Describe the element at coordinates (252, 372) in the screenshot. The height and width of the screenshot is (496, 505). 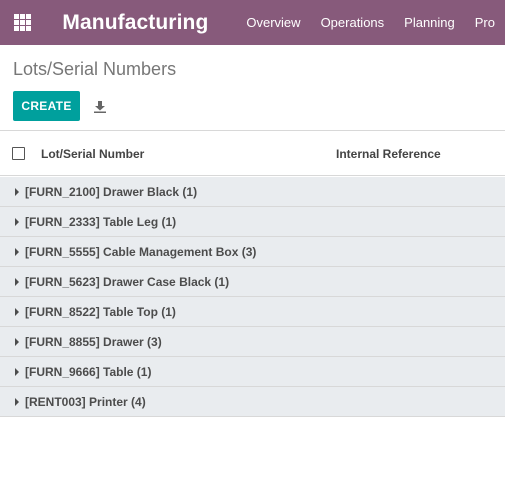
I see `group-row: [FURN_9666] Table (1)` at that location.